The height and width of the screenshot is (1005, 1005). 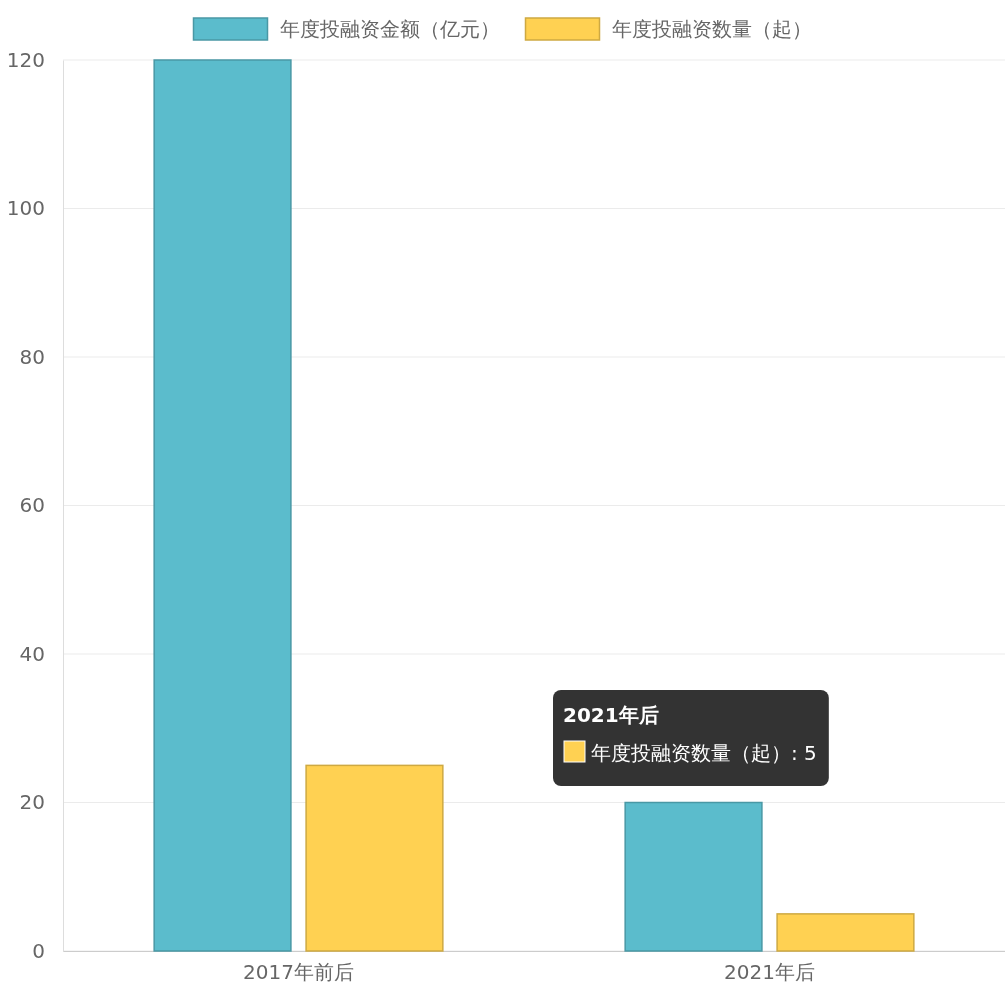 I want to click on legend-label: 年度投融资数量（起）, so click(x=711, y=29).